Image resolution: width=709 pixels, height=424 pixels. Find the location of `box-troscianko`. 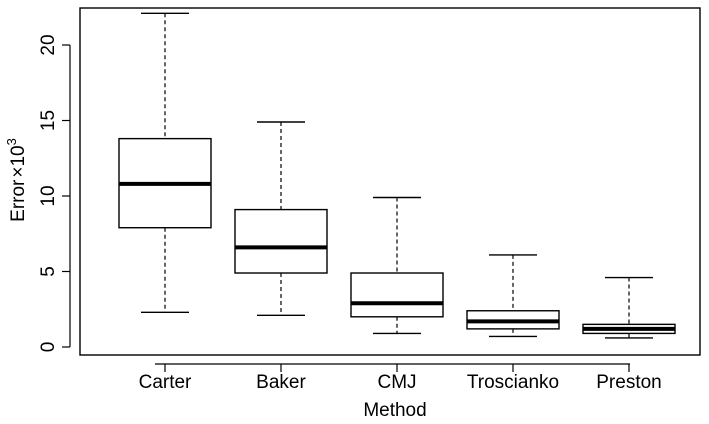

box-troscianko is located at coordinates (513, 296).